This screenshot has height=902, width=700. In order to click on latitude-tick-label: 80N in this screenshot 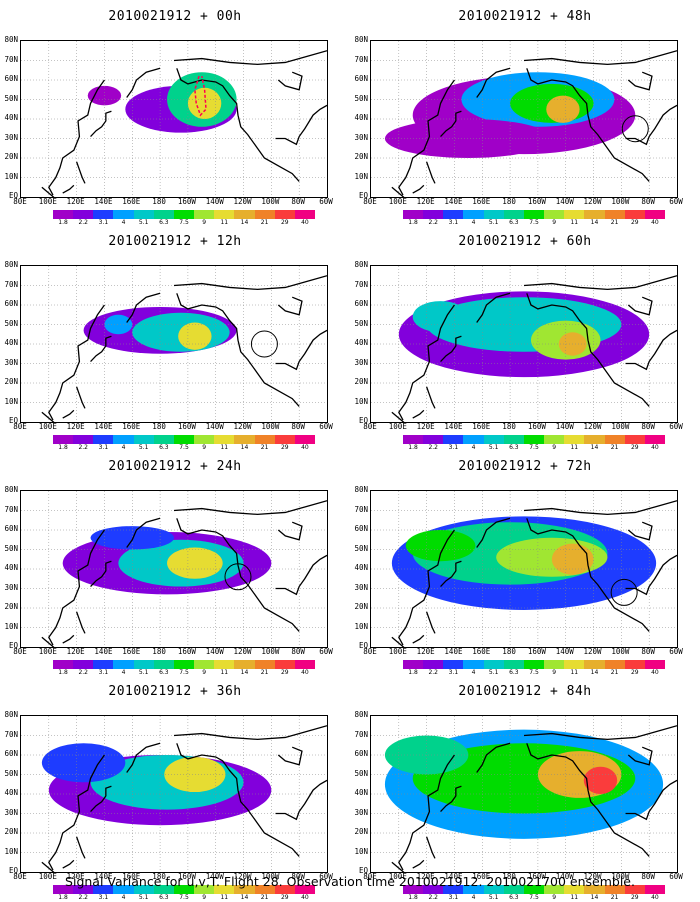, I will do `click(361, 39)`.